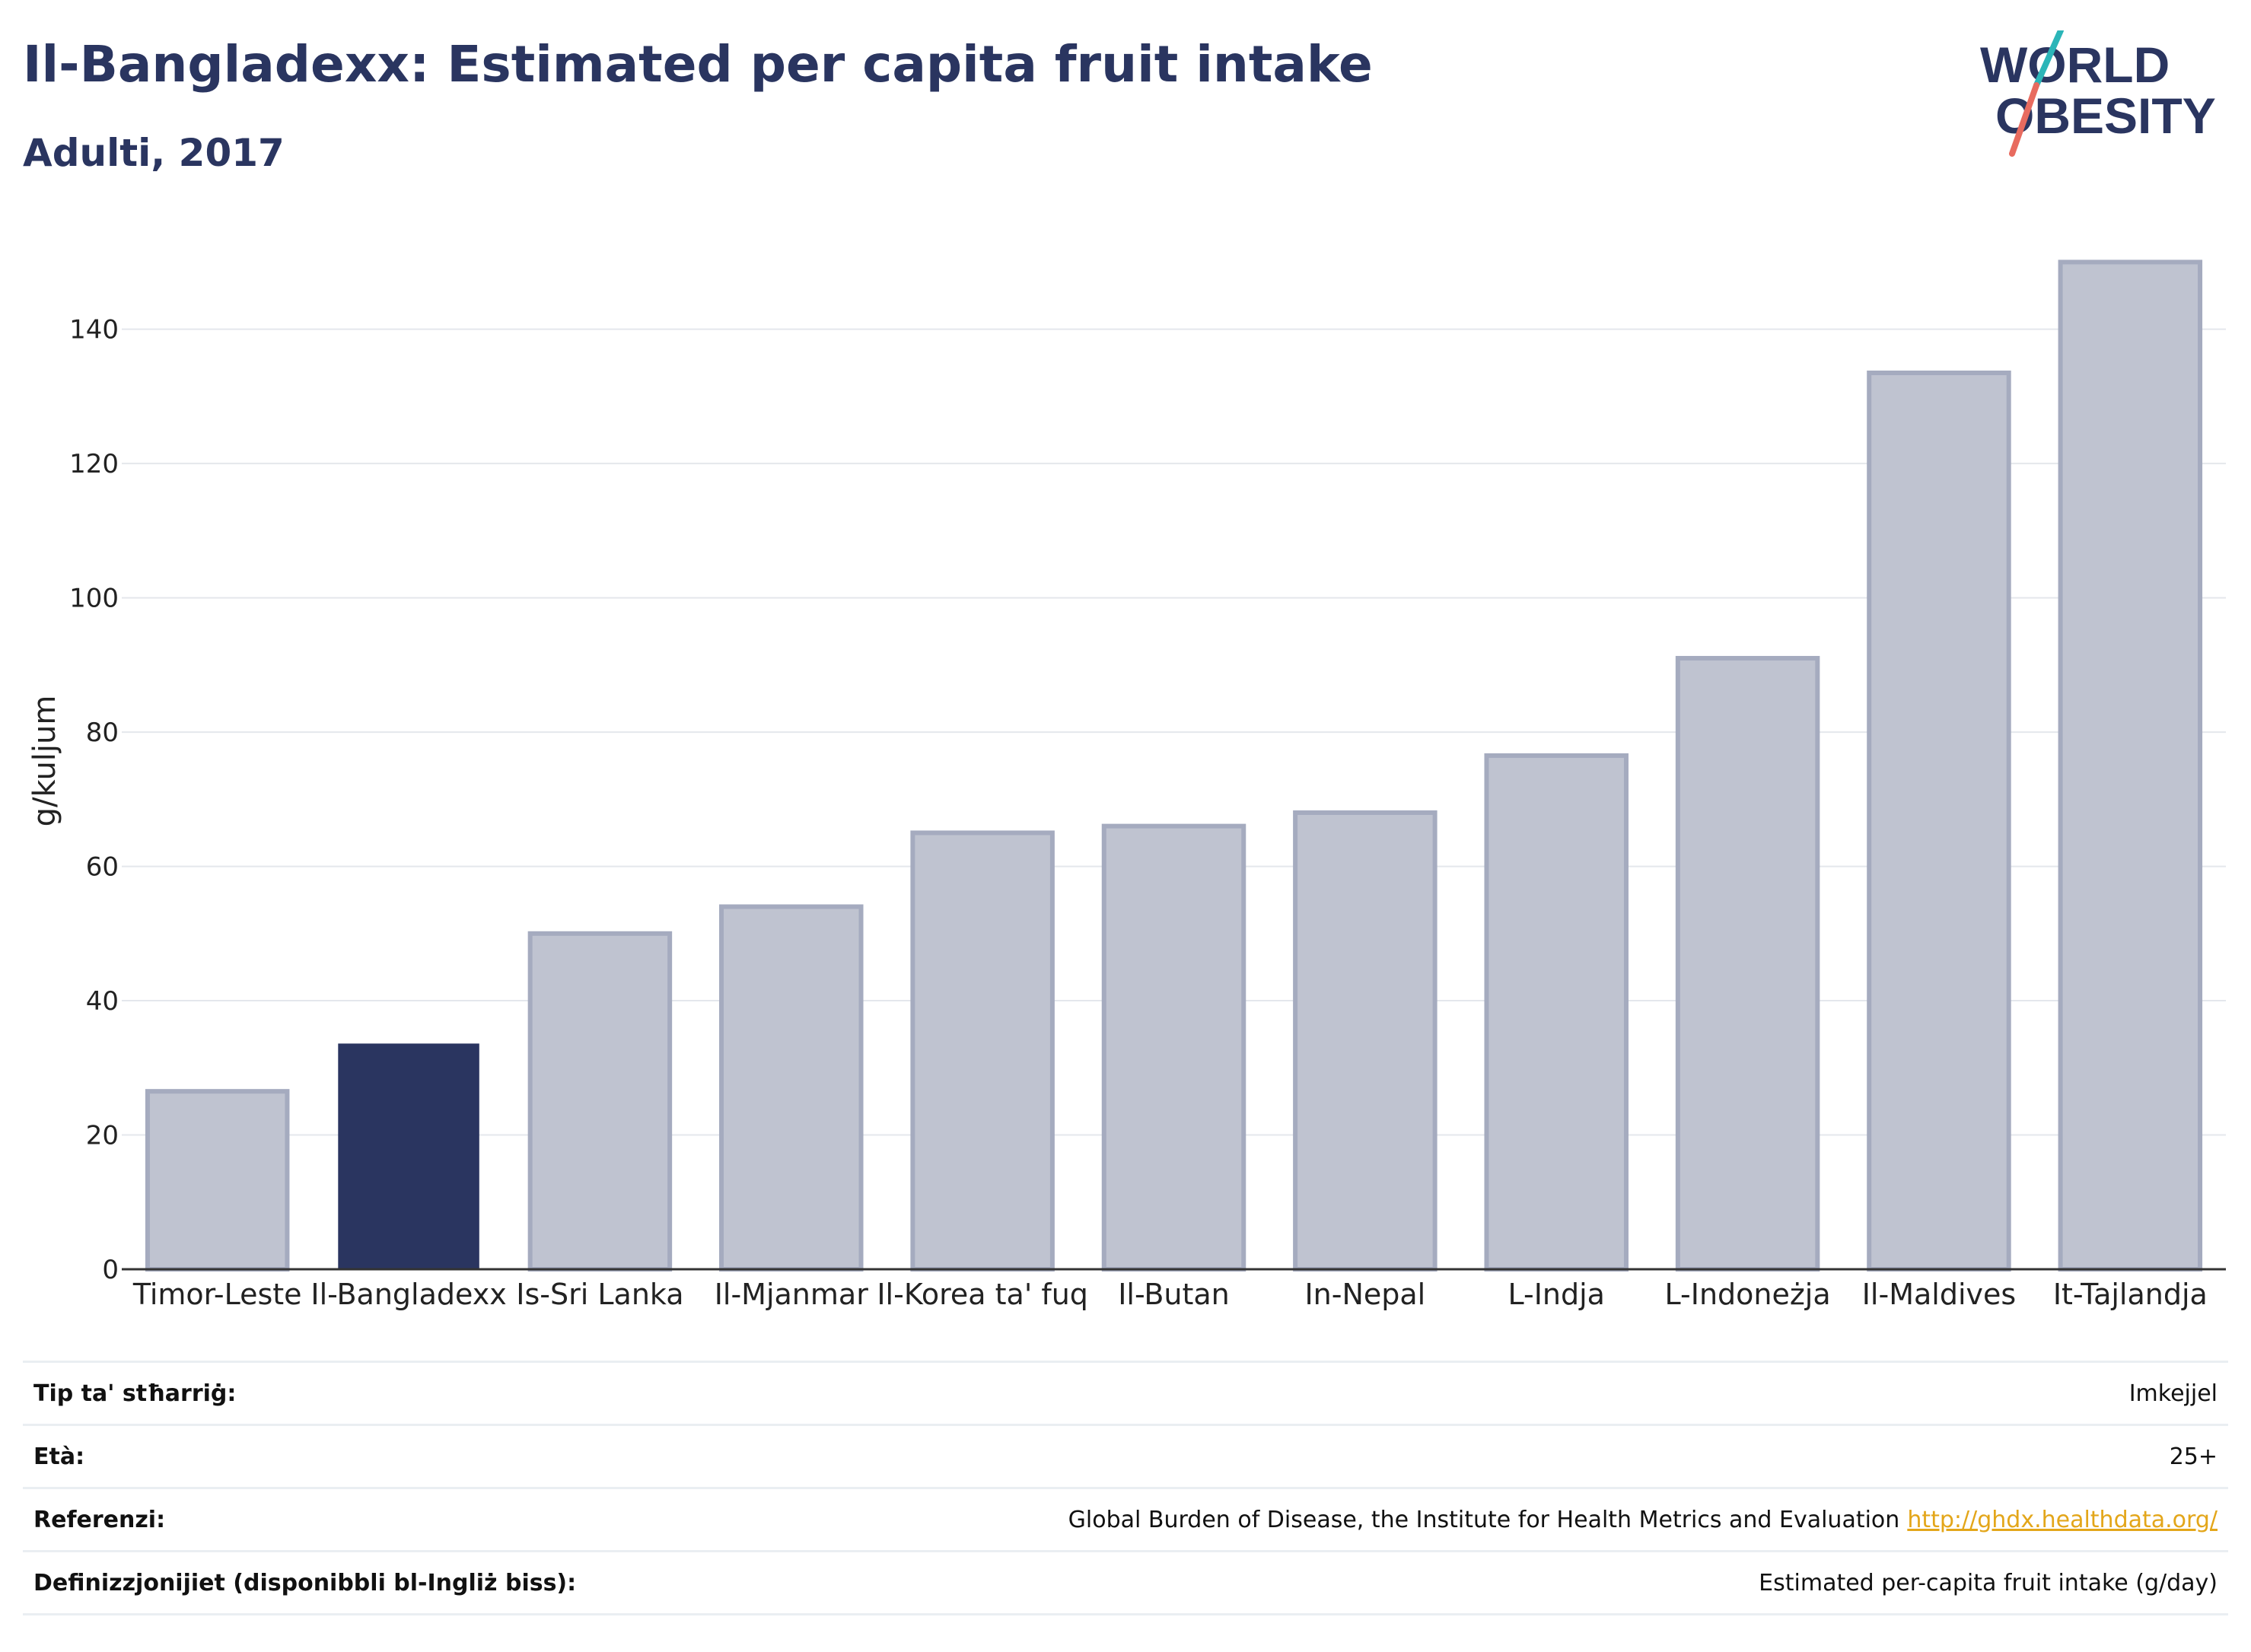 This screenshot has height=1652, width=2251. What do you see at coordinates (94, 599) in the screenshot?
I see `y-tick-label: 100` at bounding box center [94, 599].